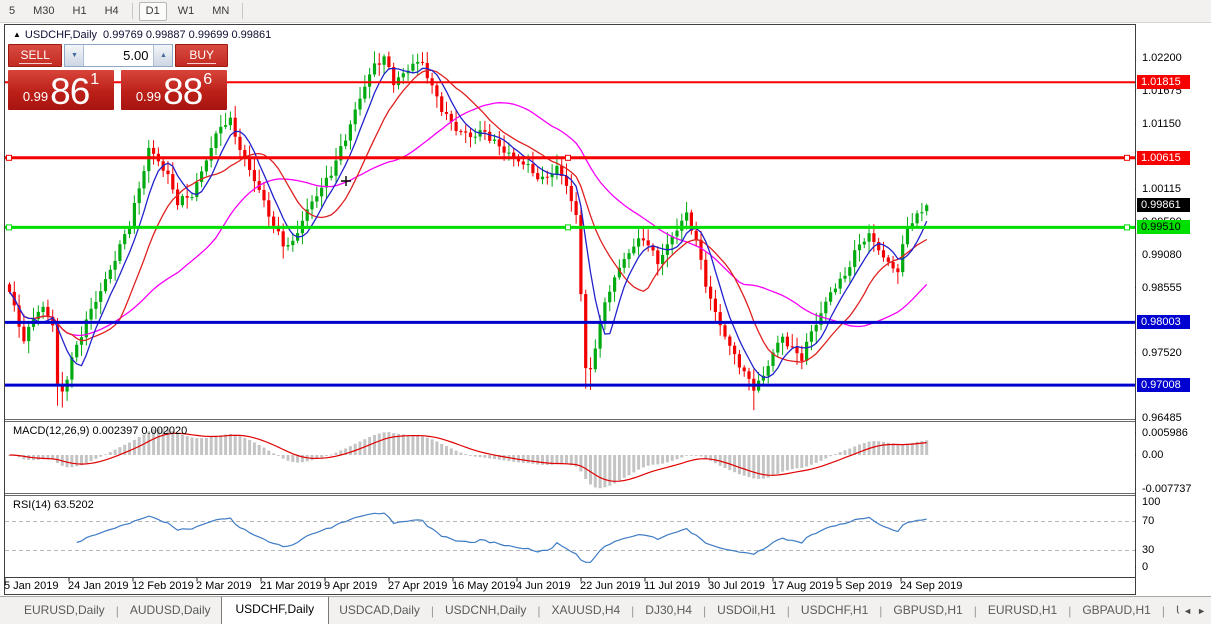 This screenshot has width=1211, height=624. I want to click on tab-usdjp: USDJP, so click(1172, 610).